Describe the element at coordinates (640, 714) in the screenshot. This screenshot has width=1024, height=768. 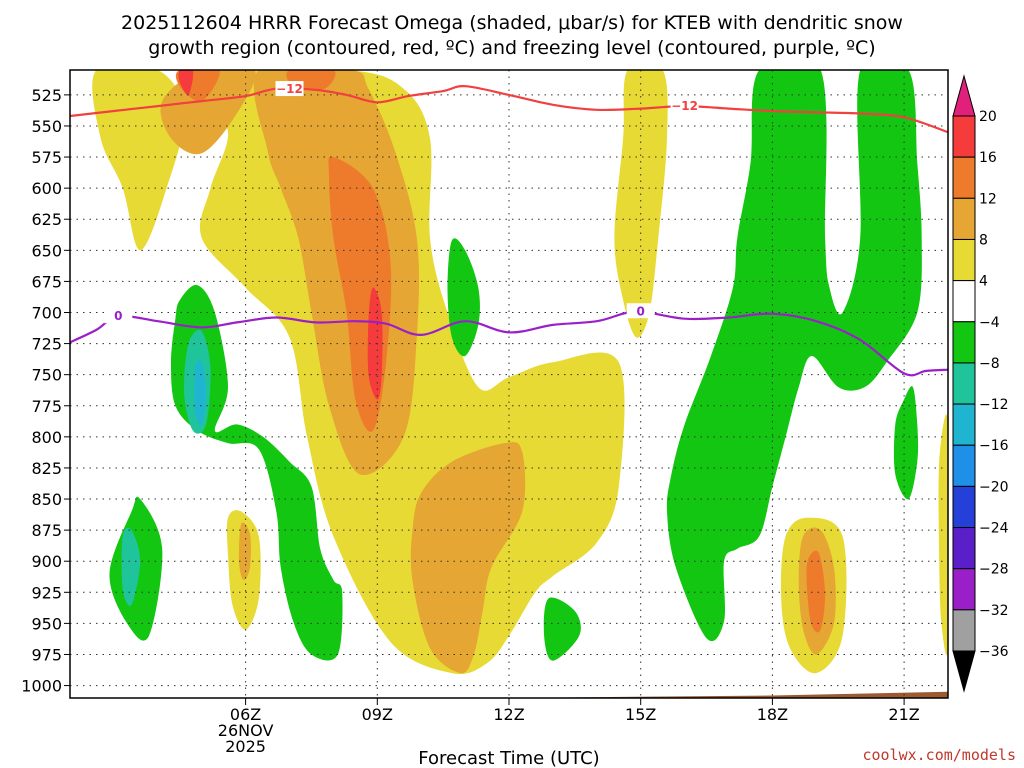
I see `x-tick-label-15Z: 15Z` at that location.